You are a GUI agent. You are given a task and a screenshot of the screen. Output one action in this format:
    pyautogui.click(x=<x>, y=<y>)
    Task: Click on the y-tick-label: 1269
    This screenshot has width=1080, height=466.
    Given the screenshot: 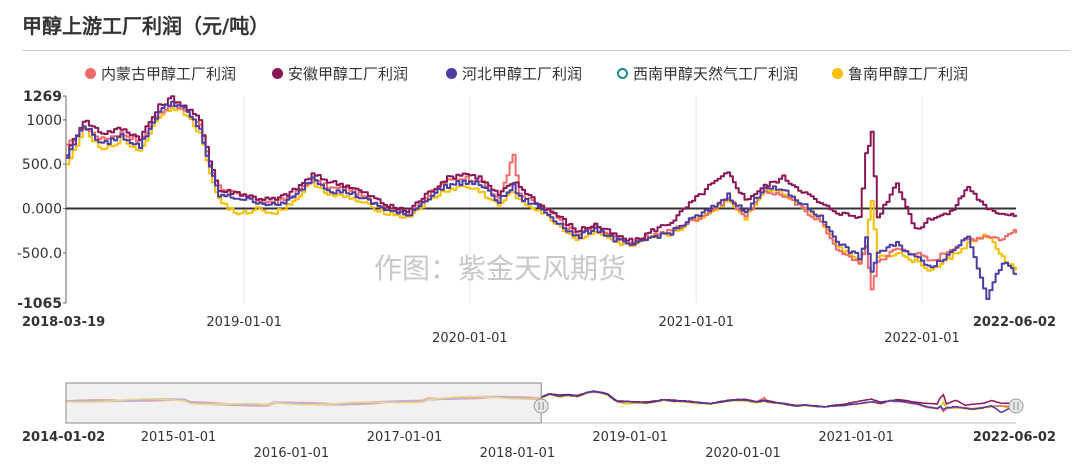 What is the action you would take?
    pyautogui.click(x=42, y=97)
    